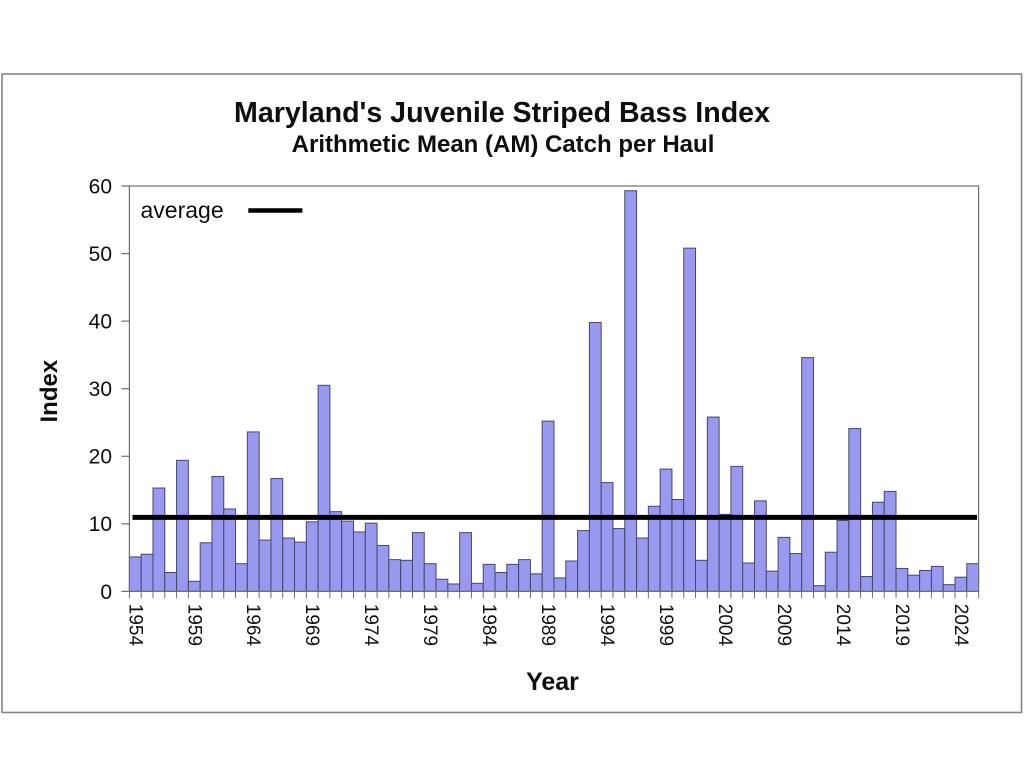 The height and width of the screenshot is (773, 1024). What do you see at coordinates (960, 625) in the screenshot?
I see `svg-text: 2024` at bounding box center [960, 625].